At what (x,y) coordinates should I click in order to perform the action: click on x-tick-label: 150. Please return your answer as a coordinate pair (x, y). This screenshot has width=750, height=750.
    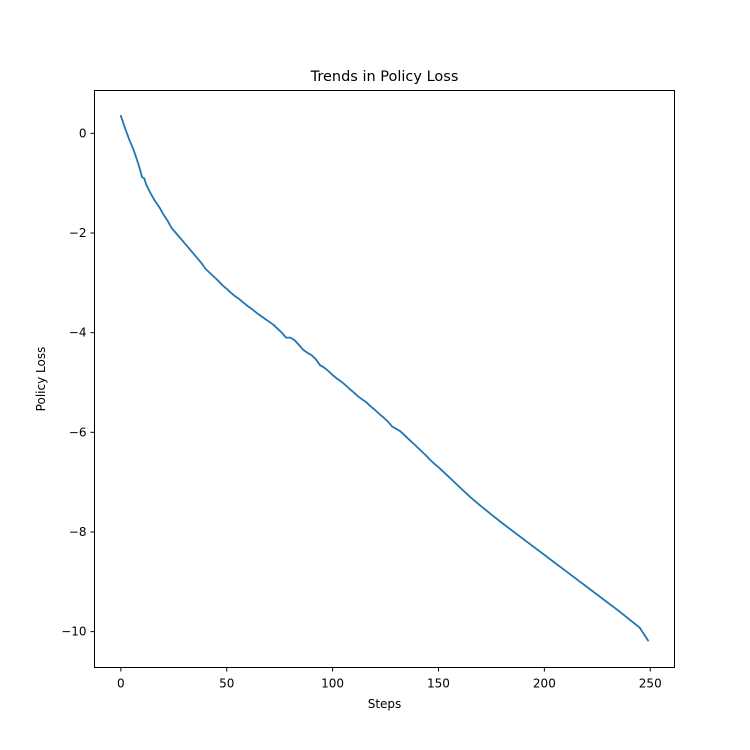
    Looking at the image, I should click on (438, 684).